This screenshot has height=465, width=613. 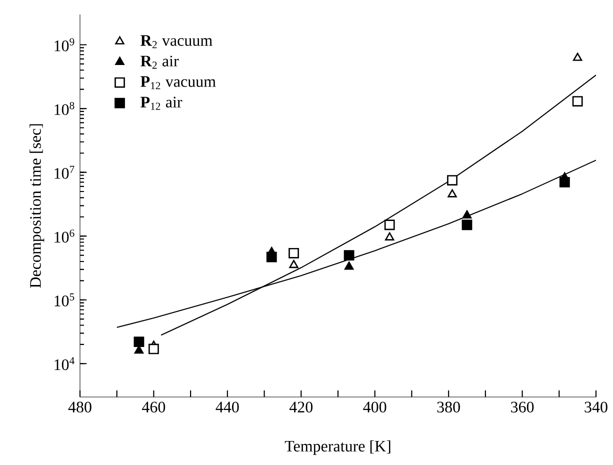 I want to click on x-tick-label: 360, so click(x=522, y=407).